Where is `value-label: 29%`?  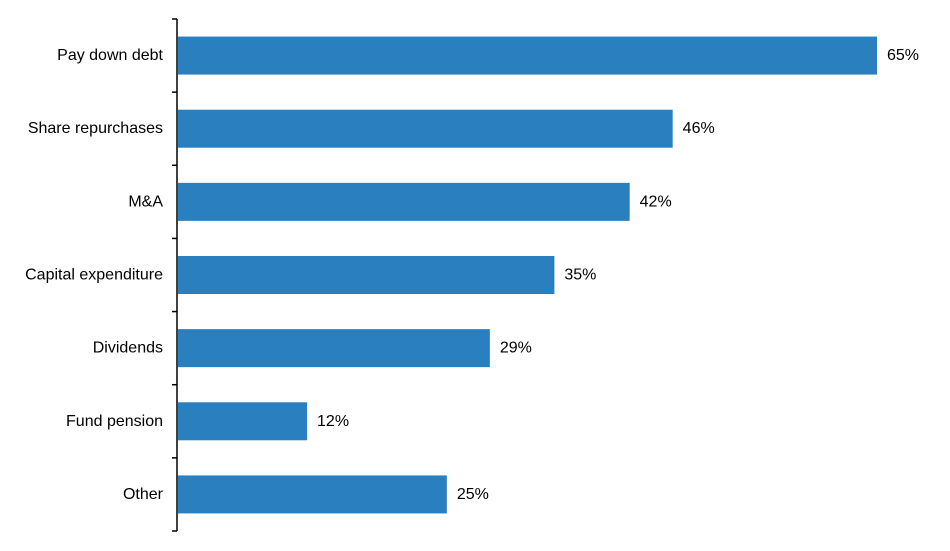 value-label: 29% is located at coordinates (516, 348).